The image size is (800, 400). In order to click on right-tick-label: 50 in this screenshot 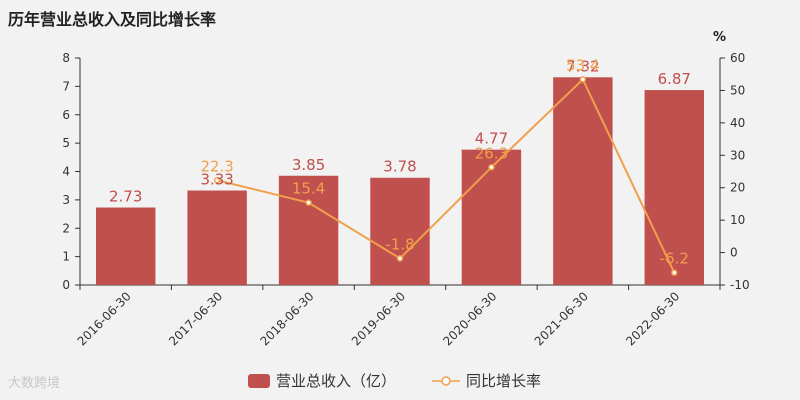, I will do `click(737, 90)`.